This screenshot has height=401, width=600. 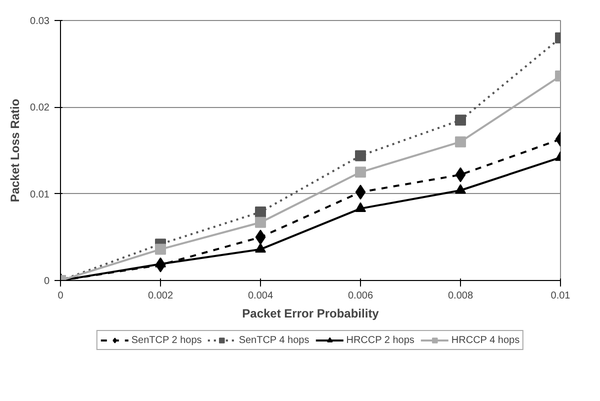 I want to click on x-tick-label: 0.006, so click(x=361, y=296).